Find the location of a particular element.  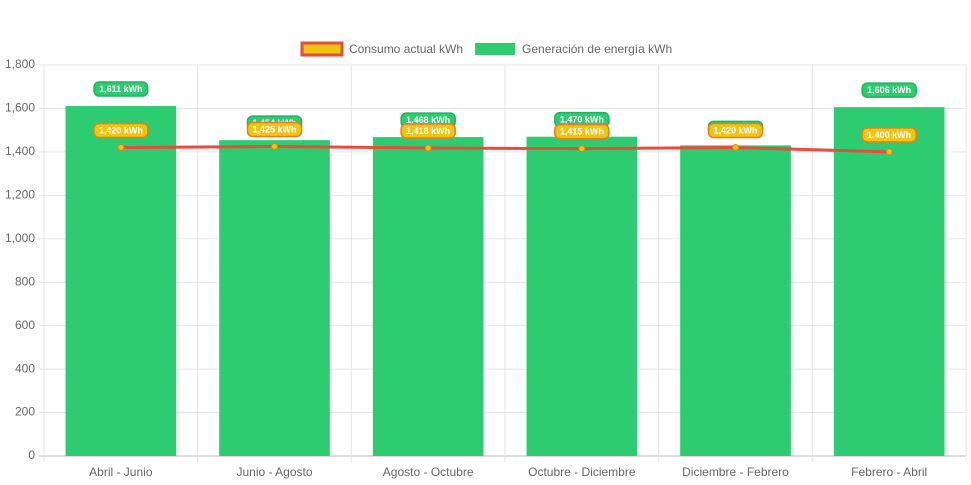

data-label-text: 1,415 kWh is located at coordinates (582, 132).